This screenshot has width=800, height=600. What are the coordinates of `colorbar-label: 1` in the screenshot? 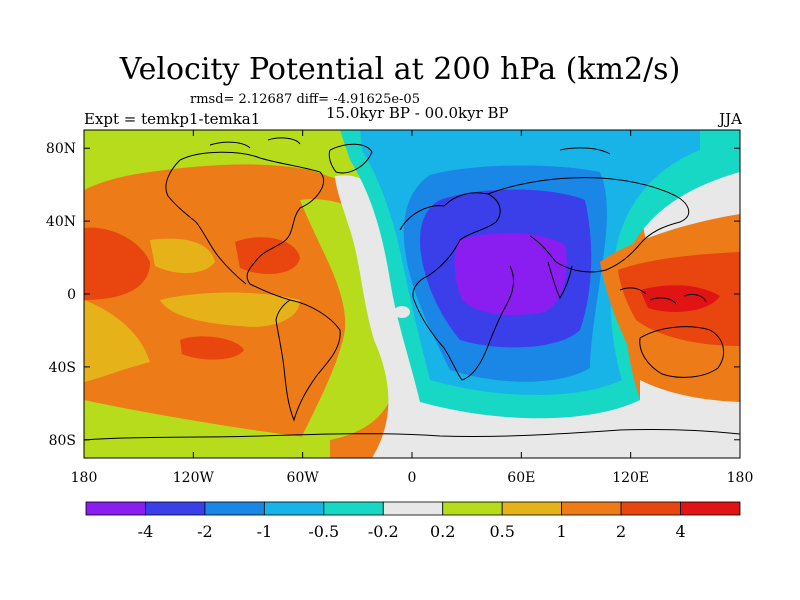 It's located at (562, 531).